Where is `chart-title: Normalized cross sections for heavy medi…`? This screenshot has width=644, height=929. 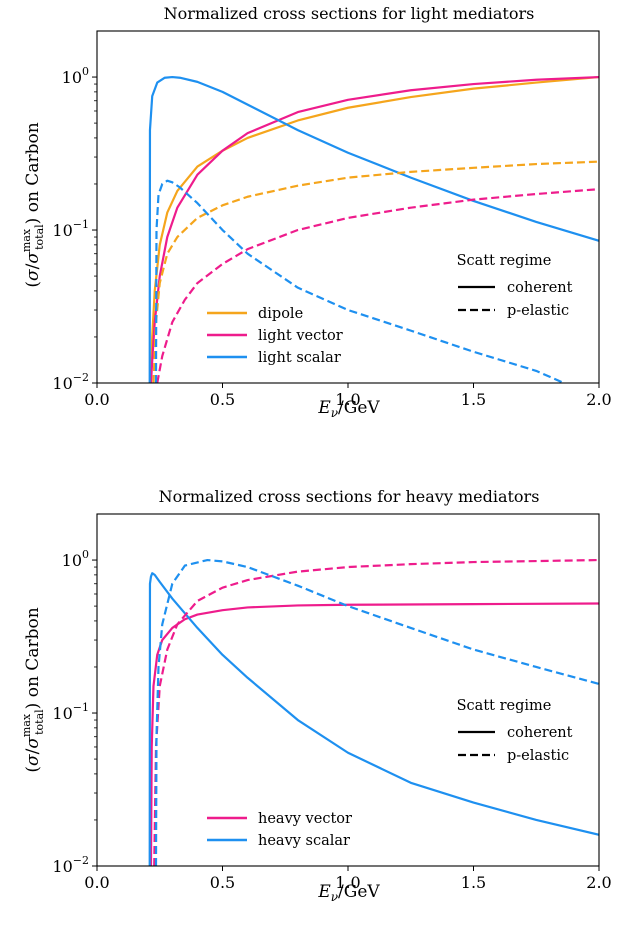
chart-title: Normalized cross sections for heavy medi… is located at coordinates (349, 496).